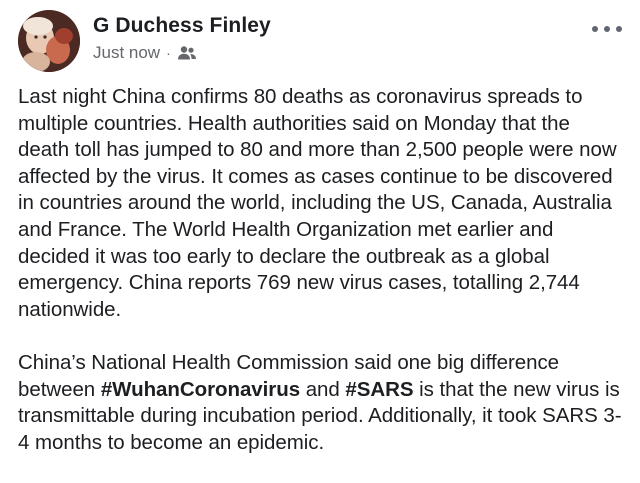  I want to click on friends-icon, so click(187, 53).